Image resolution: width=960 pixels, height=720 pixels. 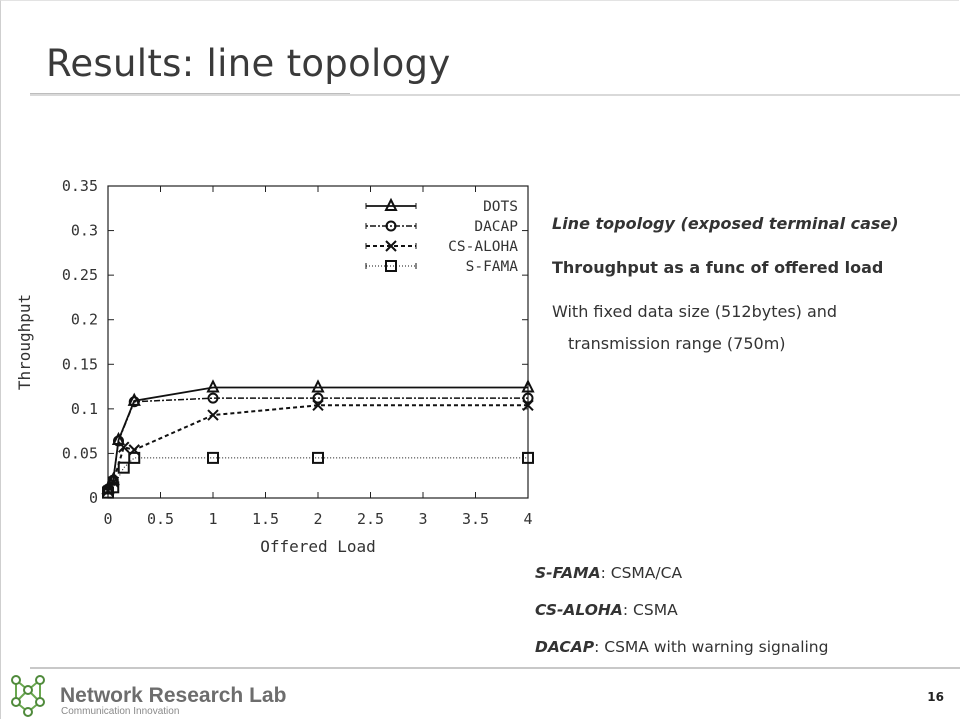 What do you see at coordinates (442, 267) in the screenshot?
I see `legend-entry-s-fama: S-FAMA` at bounding box center [442, 267].